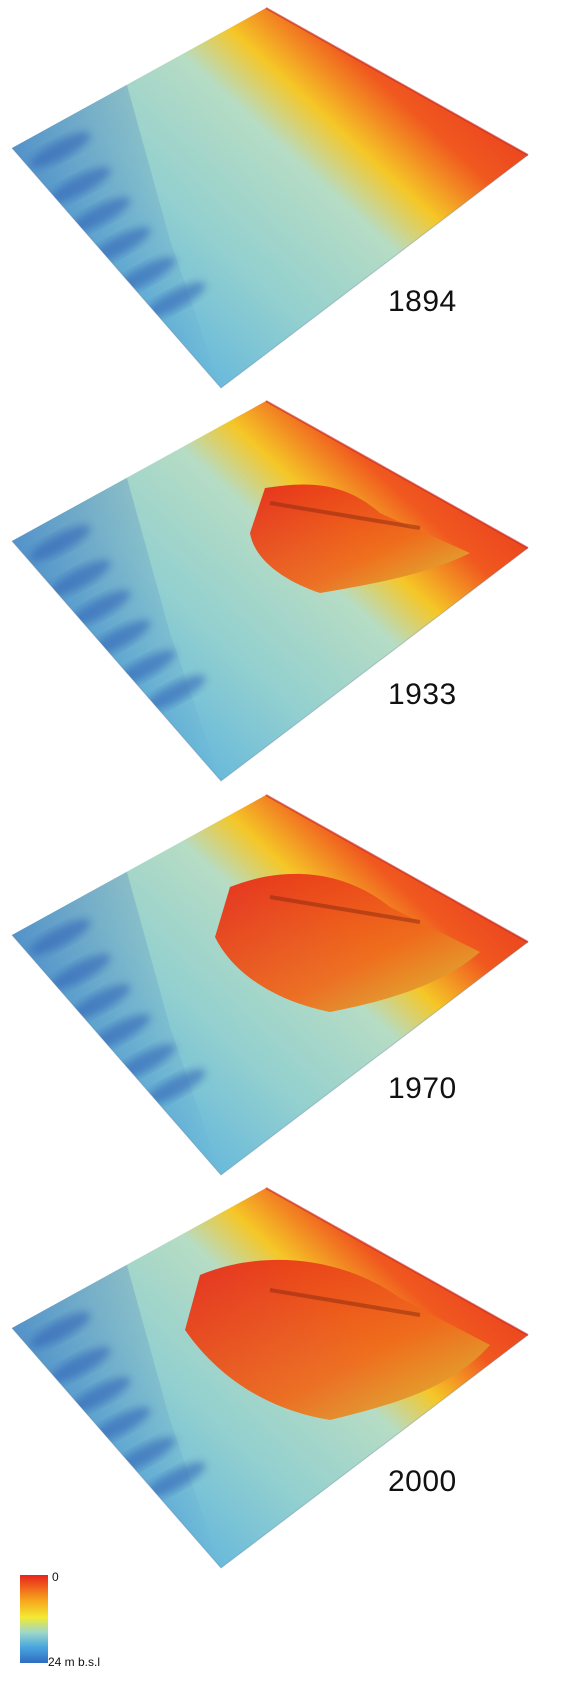  What do you see at coordinates (55, 1577) in the screenshot?
I see `colorbar-top-label: 0` at bounding box center [55, 1577].